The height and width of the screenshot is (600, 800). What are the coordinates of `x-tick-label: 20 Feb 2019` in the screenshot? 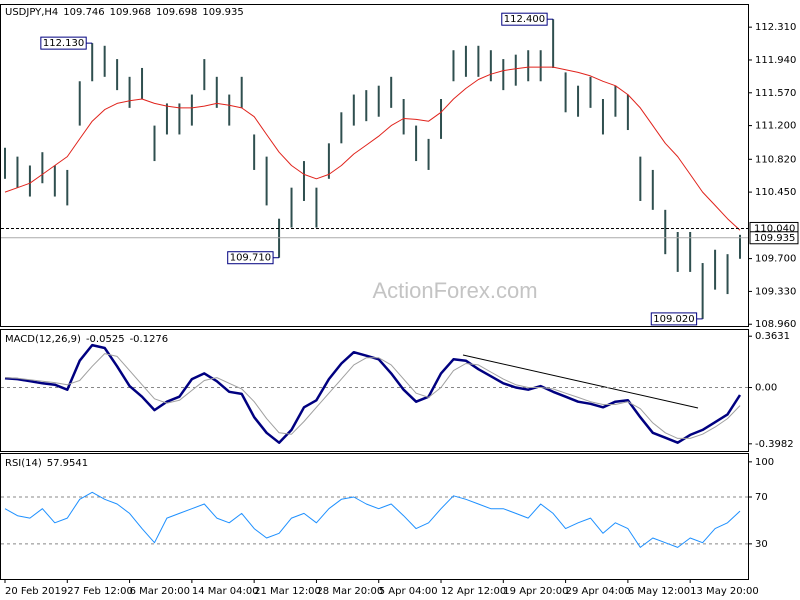 It's located at (36, 591).